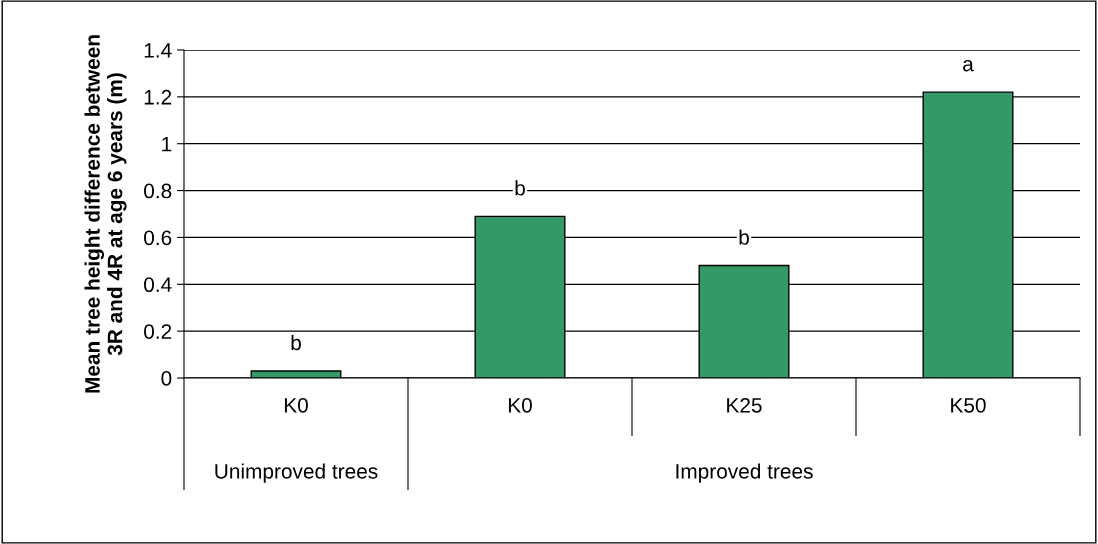  What do you see at coordinates (158, 191) in the screenshot?
I see `y-tick-label: 0.8` at bounding box center [158, 191].